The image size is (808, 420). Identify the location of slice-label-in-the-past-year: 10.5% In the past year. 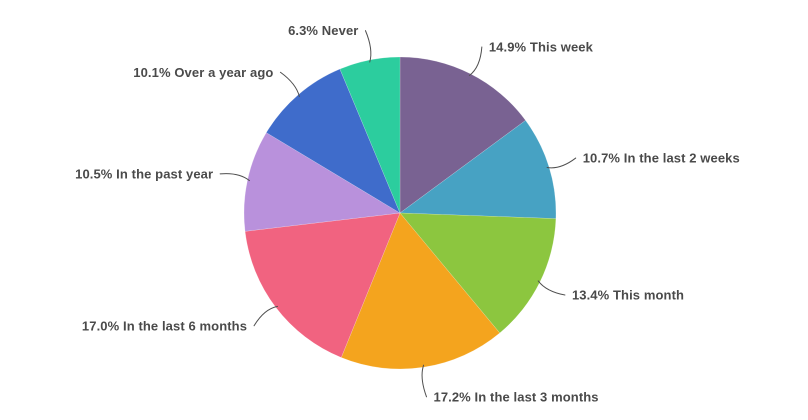
(144, 173).